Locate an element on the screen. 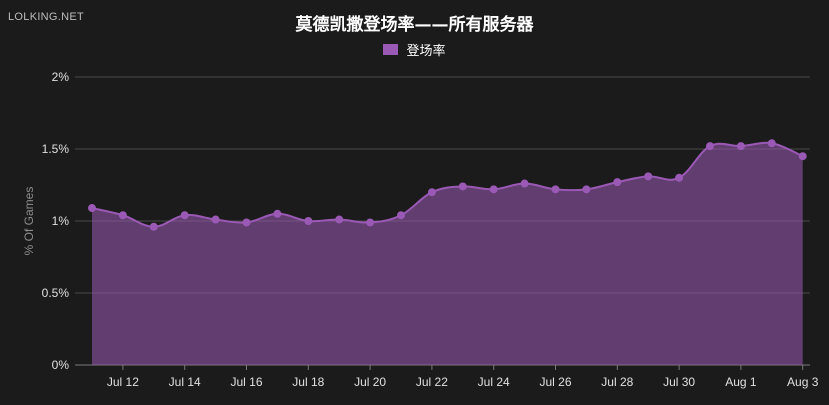  x-tick-label: Jul 24 is located at coordinates (494, 382).